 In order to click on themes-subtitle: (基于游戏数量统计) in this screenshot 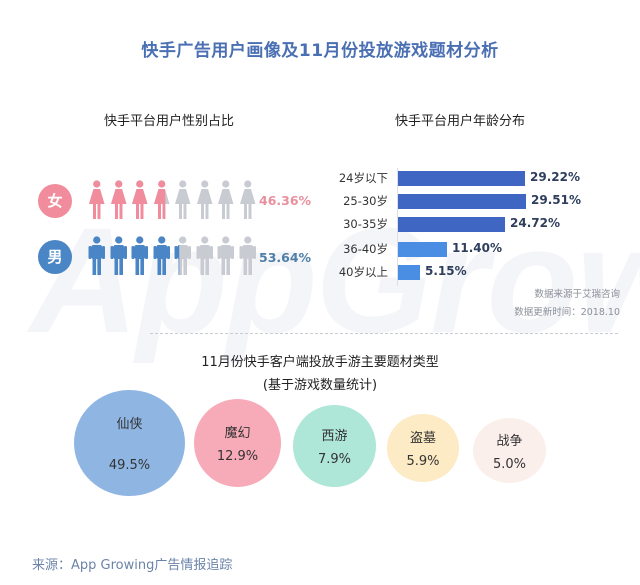, I will do `click(320, 385)`.